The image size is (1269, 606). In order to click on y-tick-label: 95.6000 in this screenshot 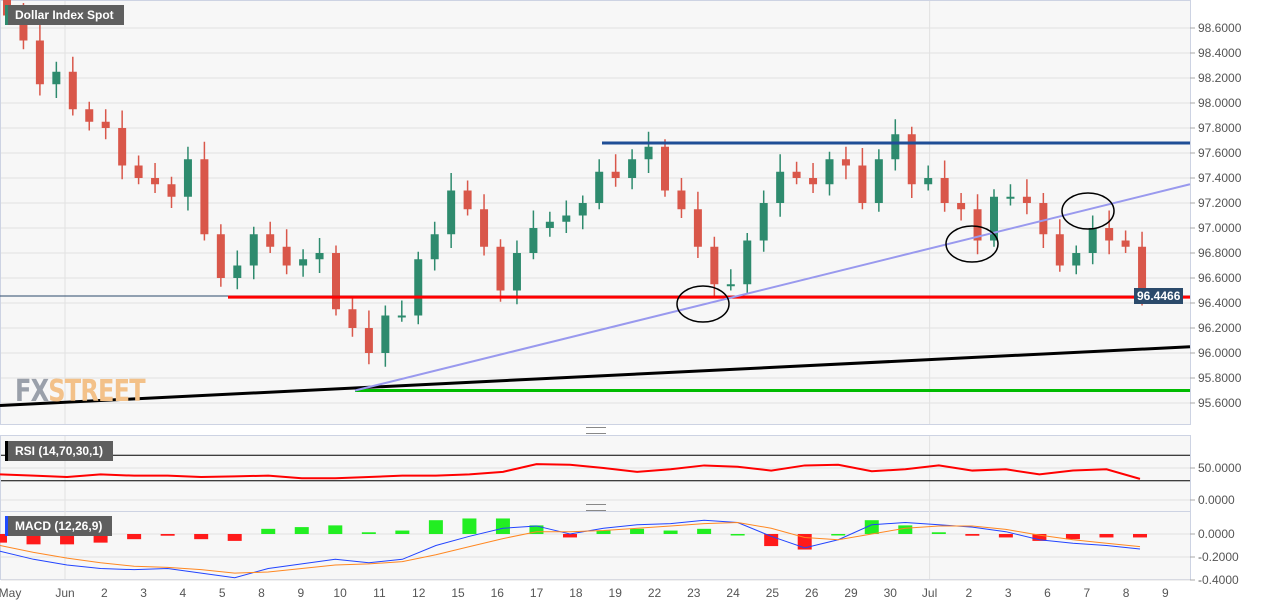, I will do `click(1220, 403)`.